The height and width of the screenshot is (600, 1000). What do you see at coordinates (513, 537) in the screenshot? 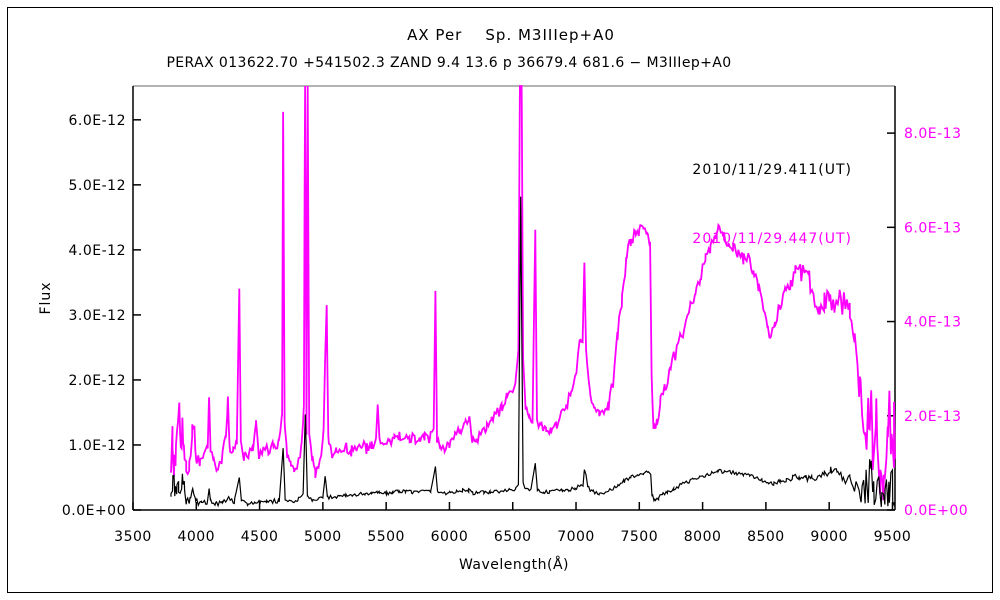
I see `x-tick-label: 6500` at bounding box center [513, 537].